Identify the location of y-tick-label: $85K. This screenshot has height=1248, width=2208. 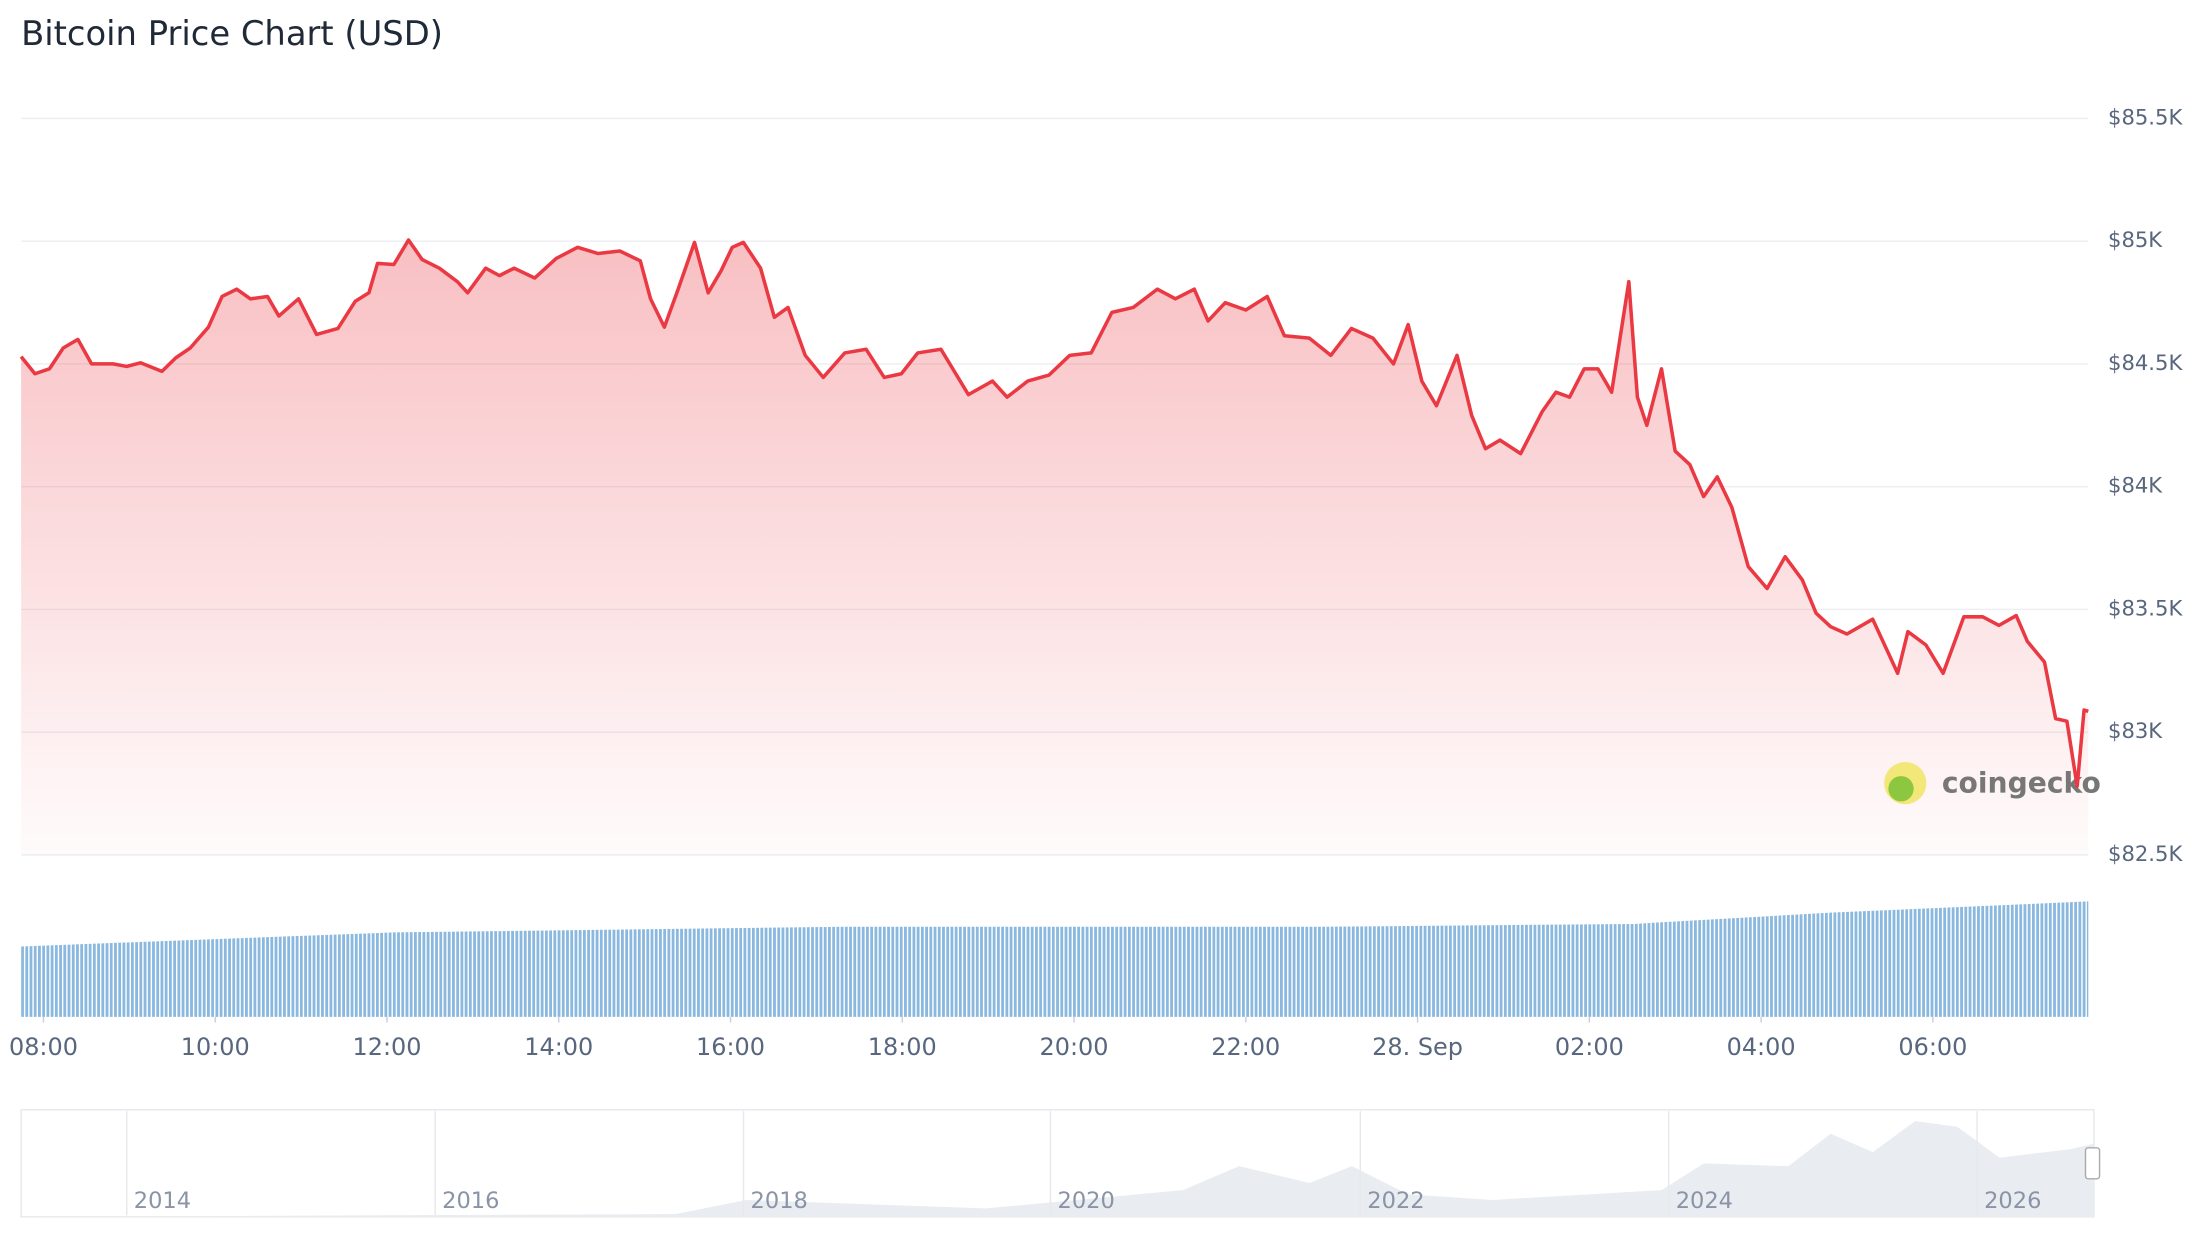
(2135, 239).